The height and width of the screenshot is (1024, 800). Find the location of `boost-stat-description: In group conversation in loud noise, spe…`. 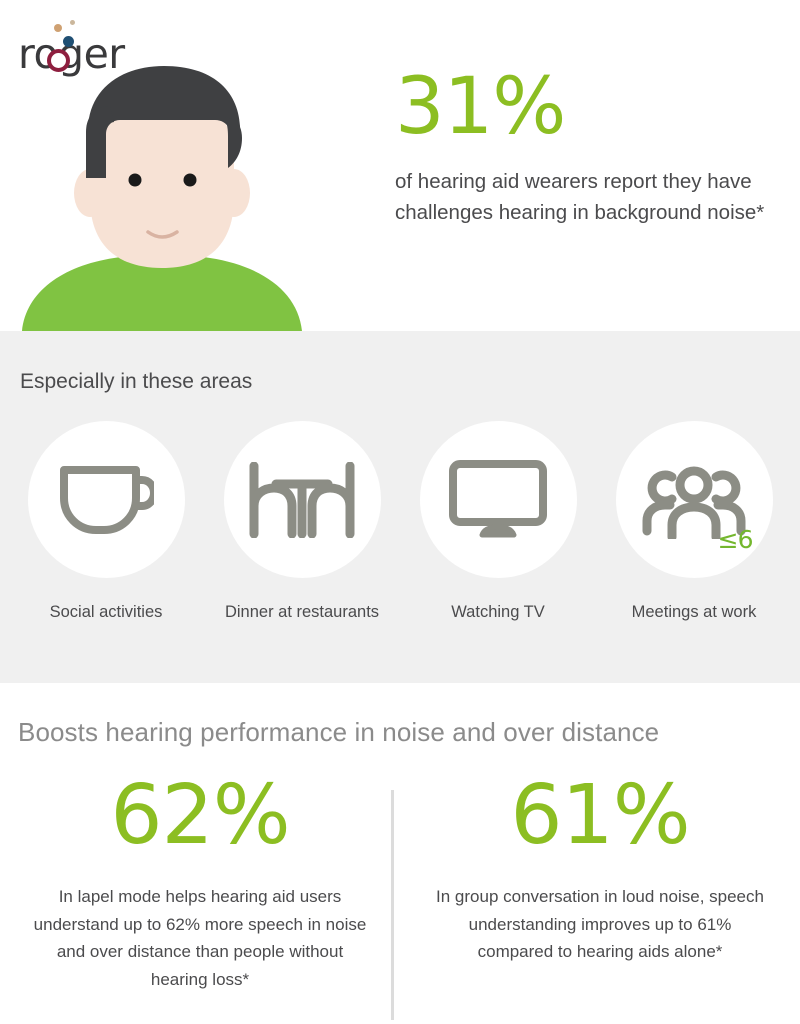

boost-stat-description: In group conversation in loud noise, spe… is located at coordinates (600, 924).